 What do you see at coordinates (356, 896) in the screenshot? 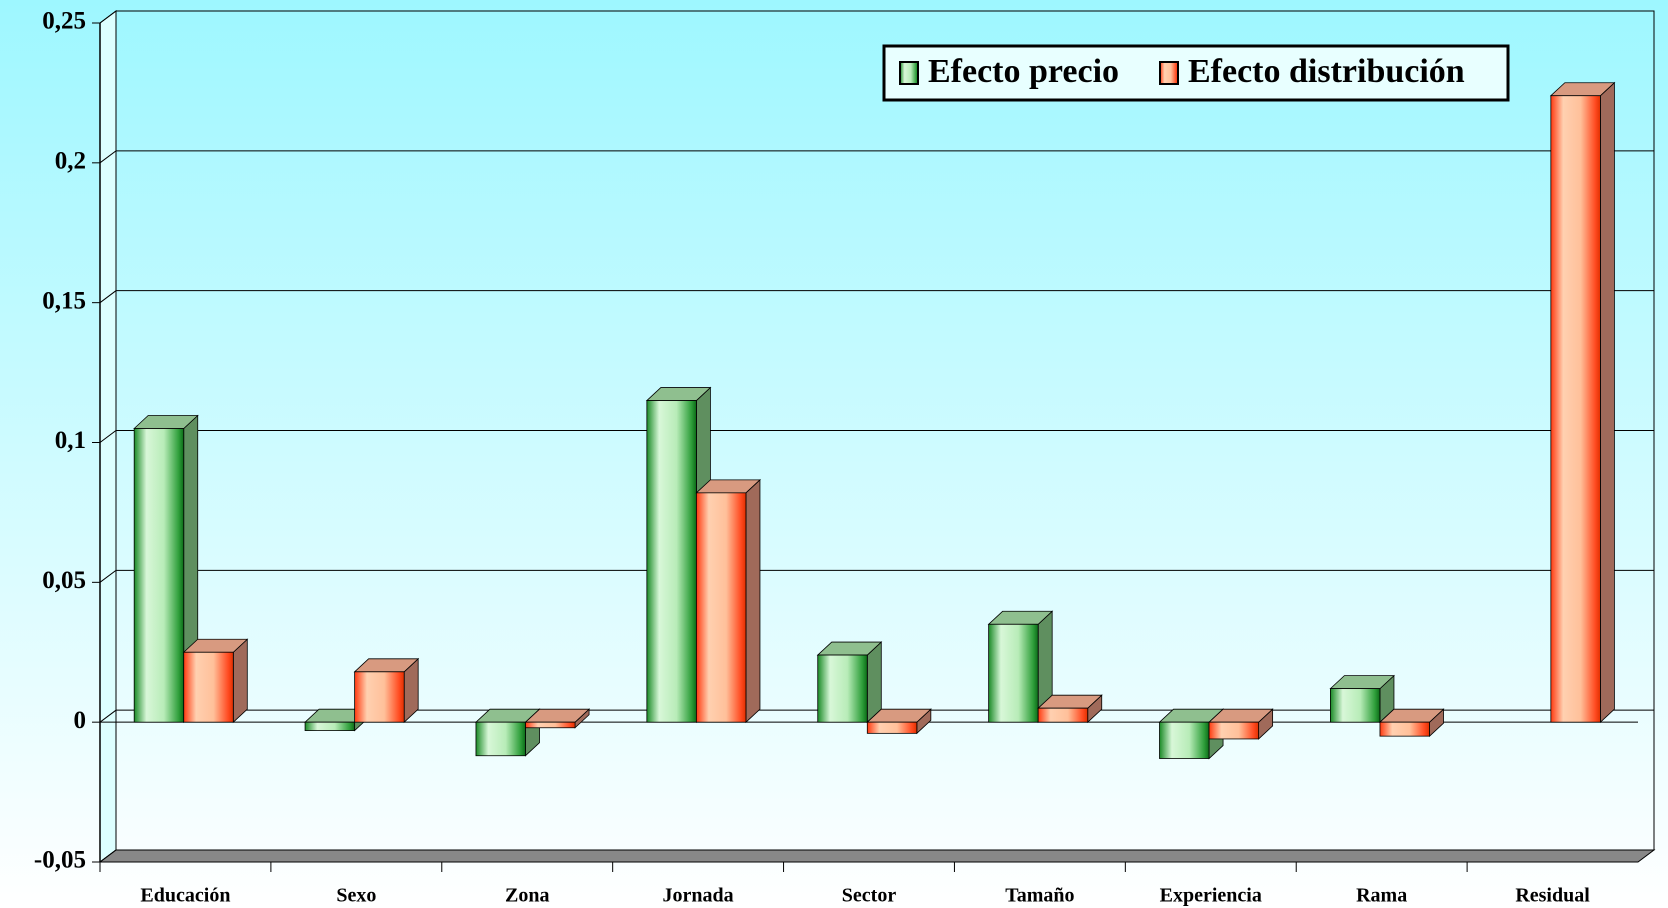
I see `x-tick-label: Sexo` at bounding box center [356, 896].